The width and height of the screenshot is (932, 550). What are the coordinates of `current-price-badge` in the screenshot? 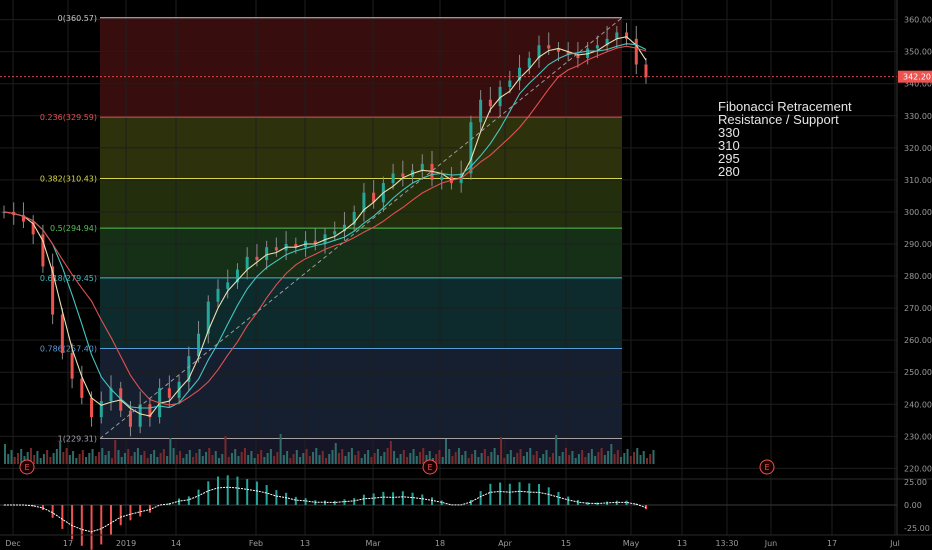 It's located at (915, 76).